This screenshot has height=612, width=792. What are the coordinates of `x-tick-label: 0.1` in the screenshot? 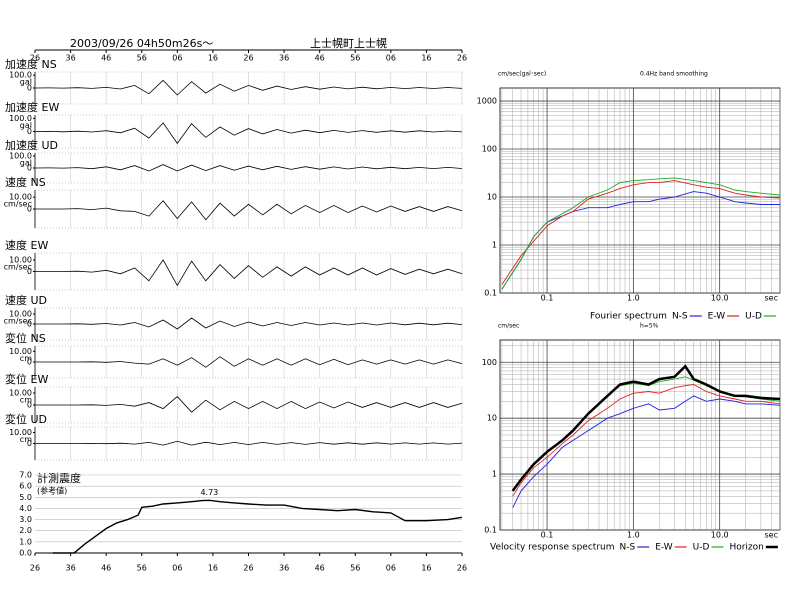 It's located at (547, 535).